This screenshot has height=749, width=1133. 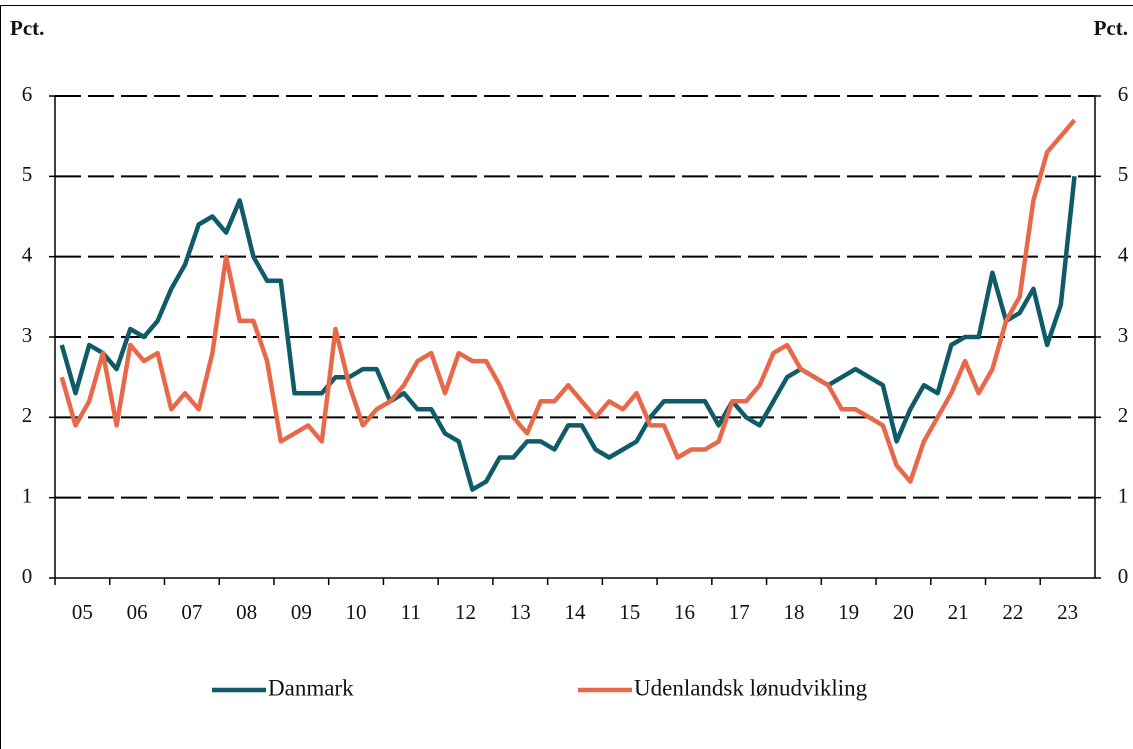 What do you see at coordinates (27, 254) in the screenshot?
I see `y-tick-label: 4` at bounding box center [27, 254].